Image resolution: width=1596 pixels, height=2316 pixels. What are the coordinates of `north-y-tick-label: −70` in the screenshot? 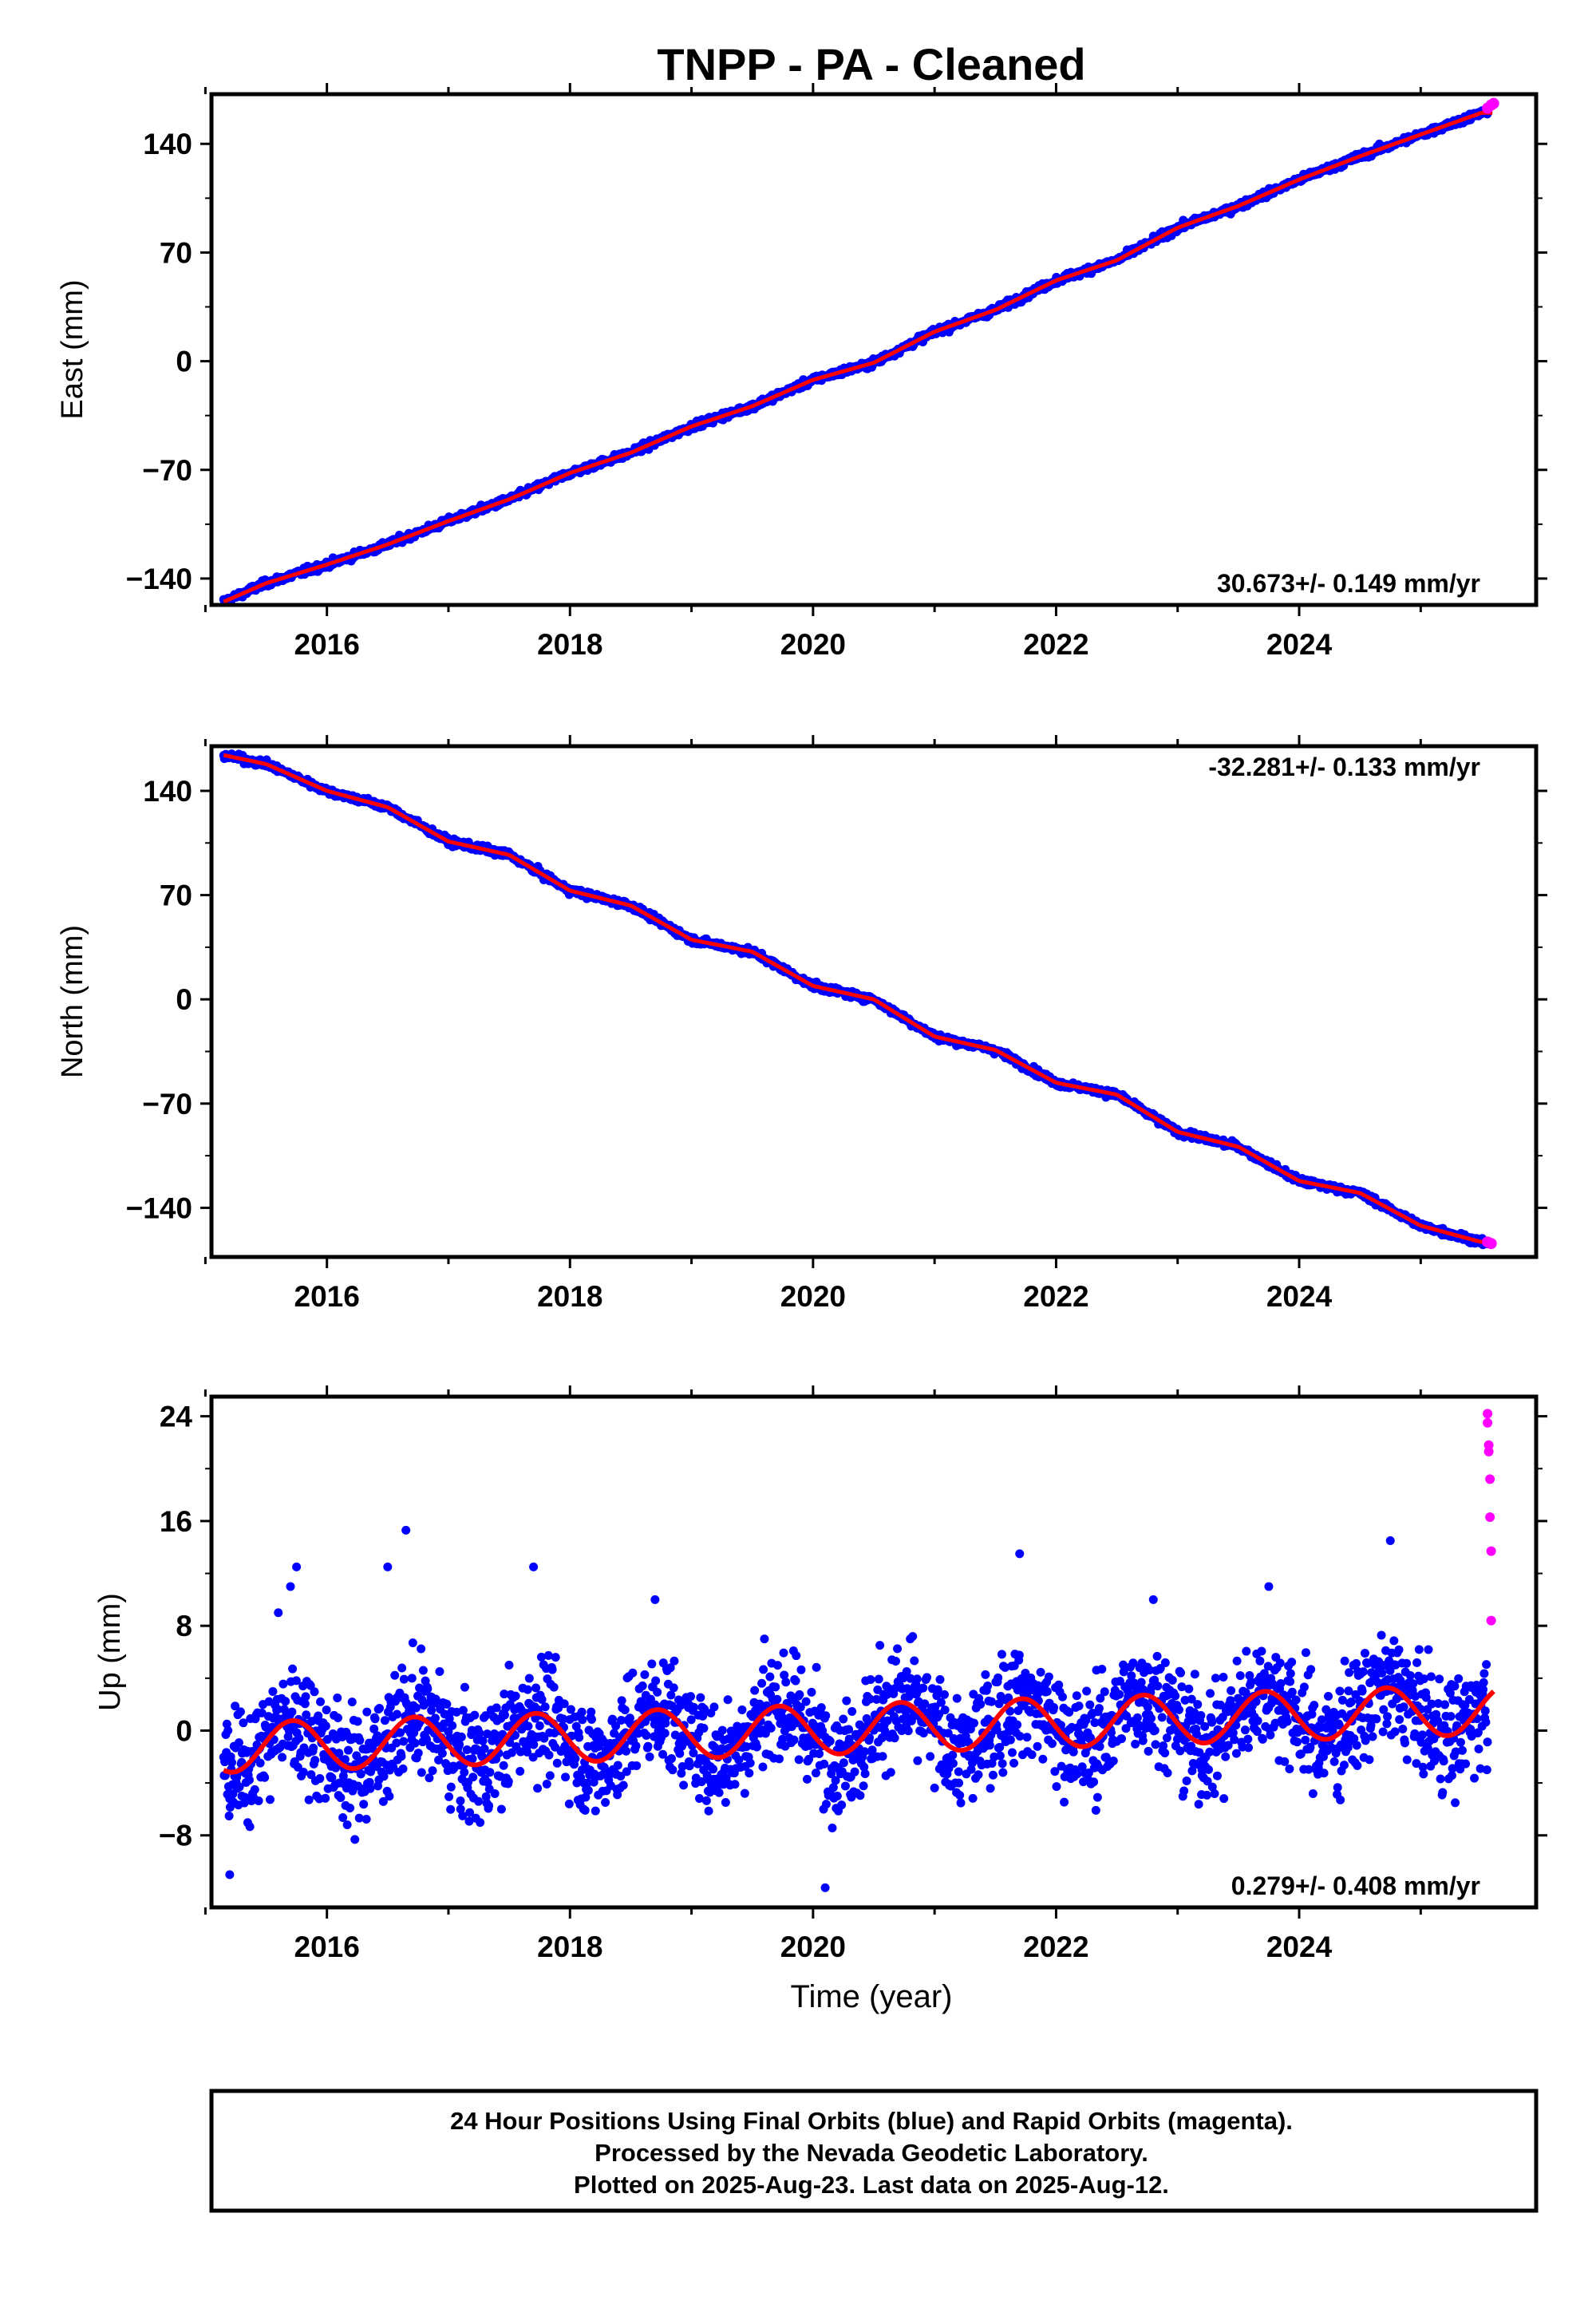 It's located at (167, 1104).